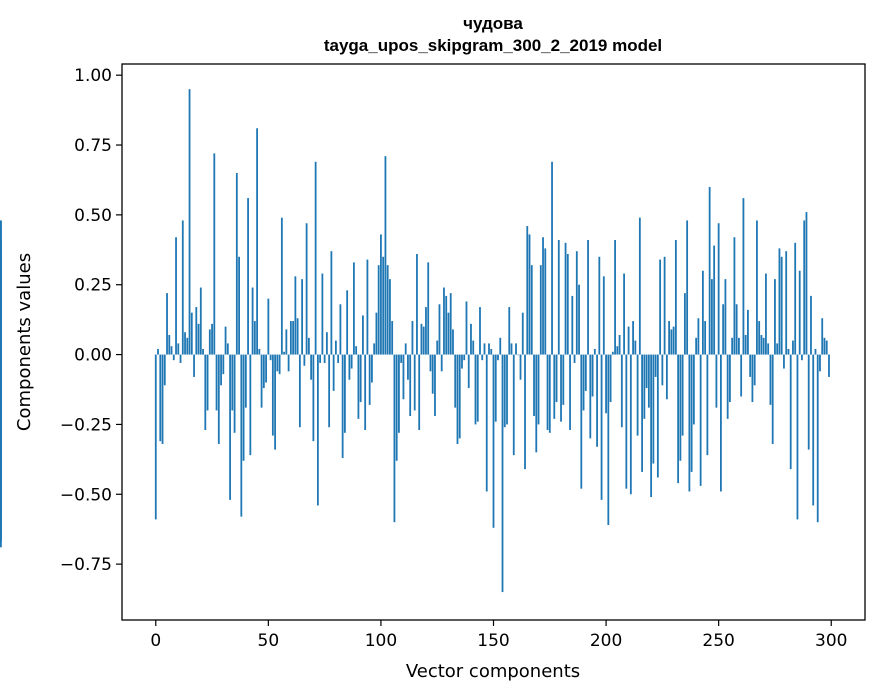  I want to click on x-tick-label: 100, so click(381, 641).